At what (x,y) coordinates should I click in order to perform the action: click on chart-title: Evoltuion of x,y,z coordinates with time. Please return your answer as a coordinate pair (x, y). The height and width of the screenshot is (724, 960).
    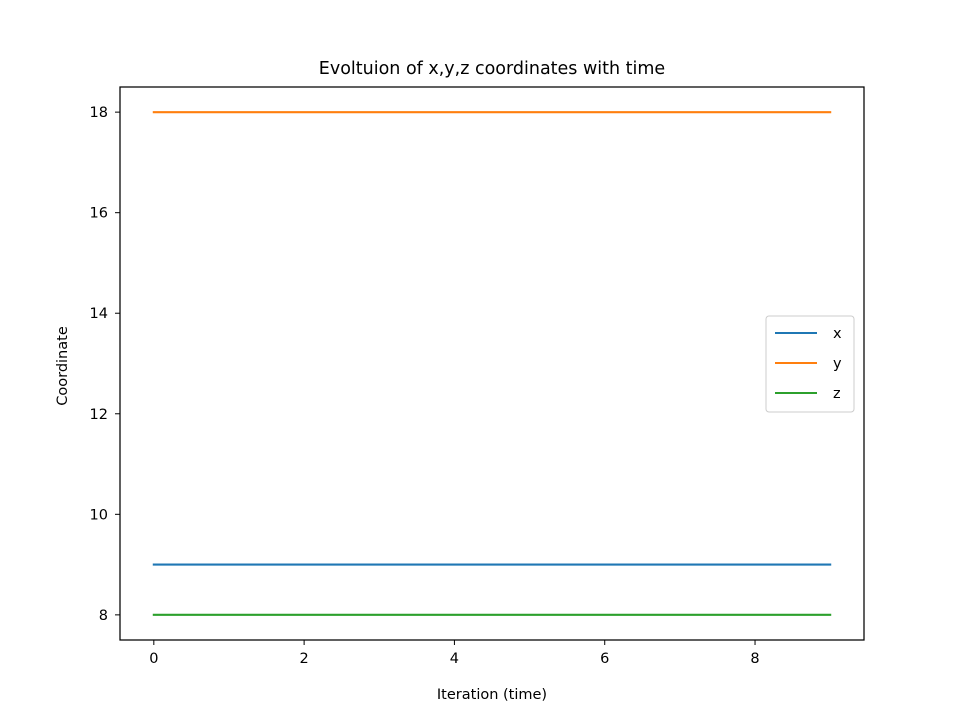
    Looking at the image, I should click on (492, 69).